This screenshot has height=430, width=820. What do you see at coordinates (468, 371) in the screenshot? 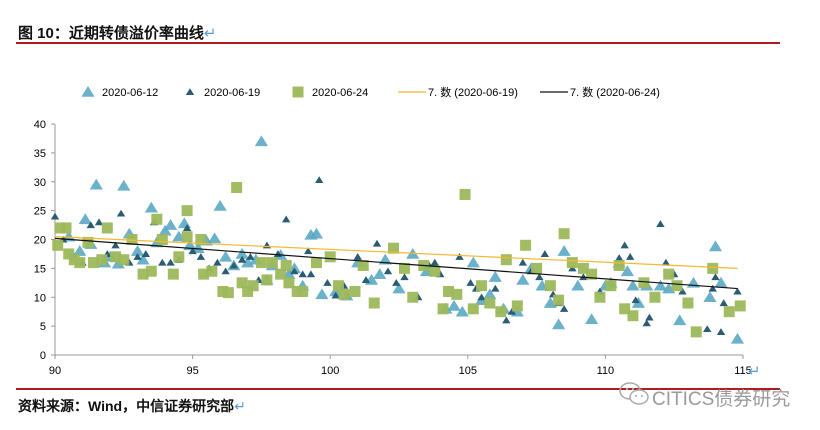
I see `x-tick-label: 105` at bounding box center [468, 371].